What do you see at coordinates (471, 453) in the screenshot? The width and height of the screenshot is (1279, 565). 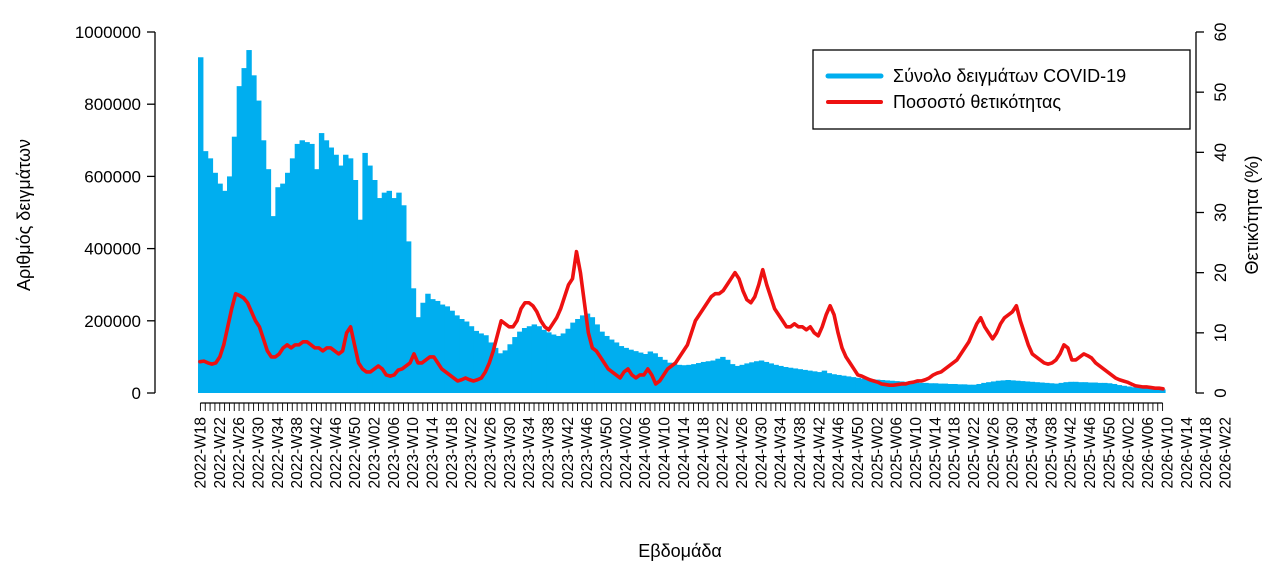 I see `x-tick-label: 2023-W22` at bounding box center [471, 453].